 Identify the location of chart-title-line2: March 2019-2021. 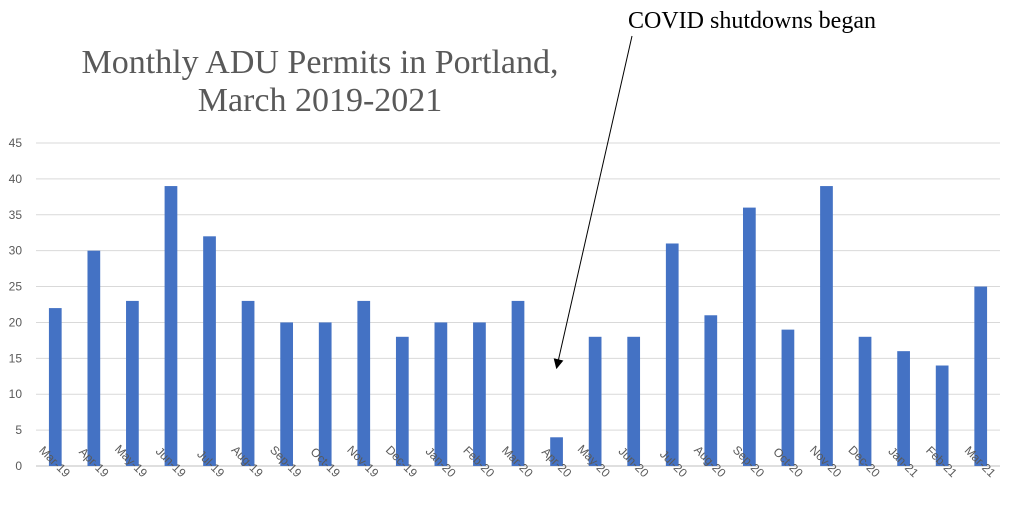
(320, 100).